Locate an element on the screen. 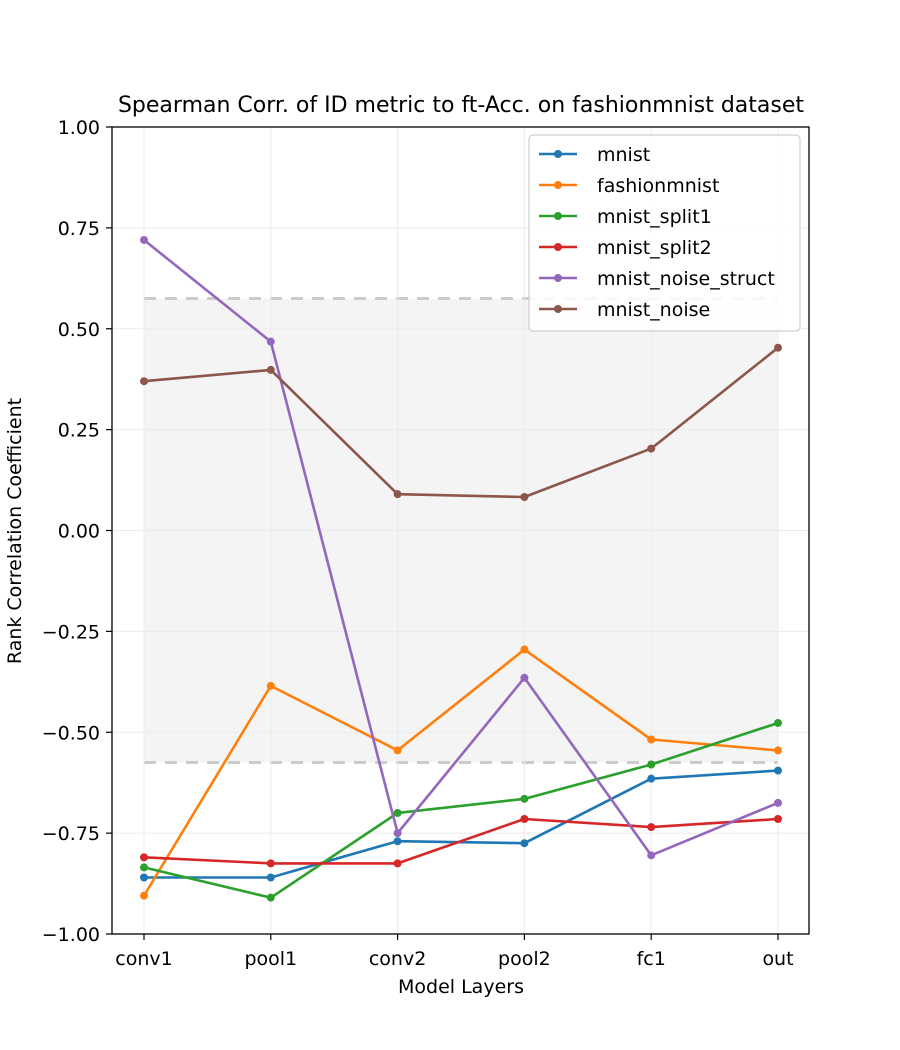  series-line-mnist_split1 is located at coordinates (461, 810).